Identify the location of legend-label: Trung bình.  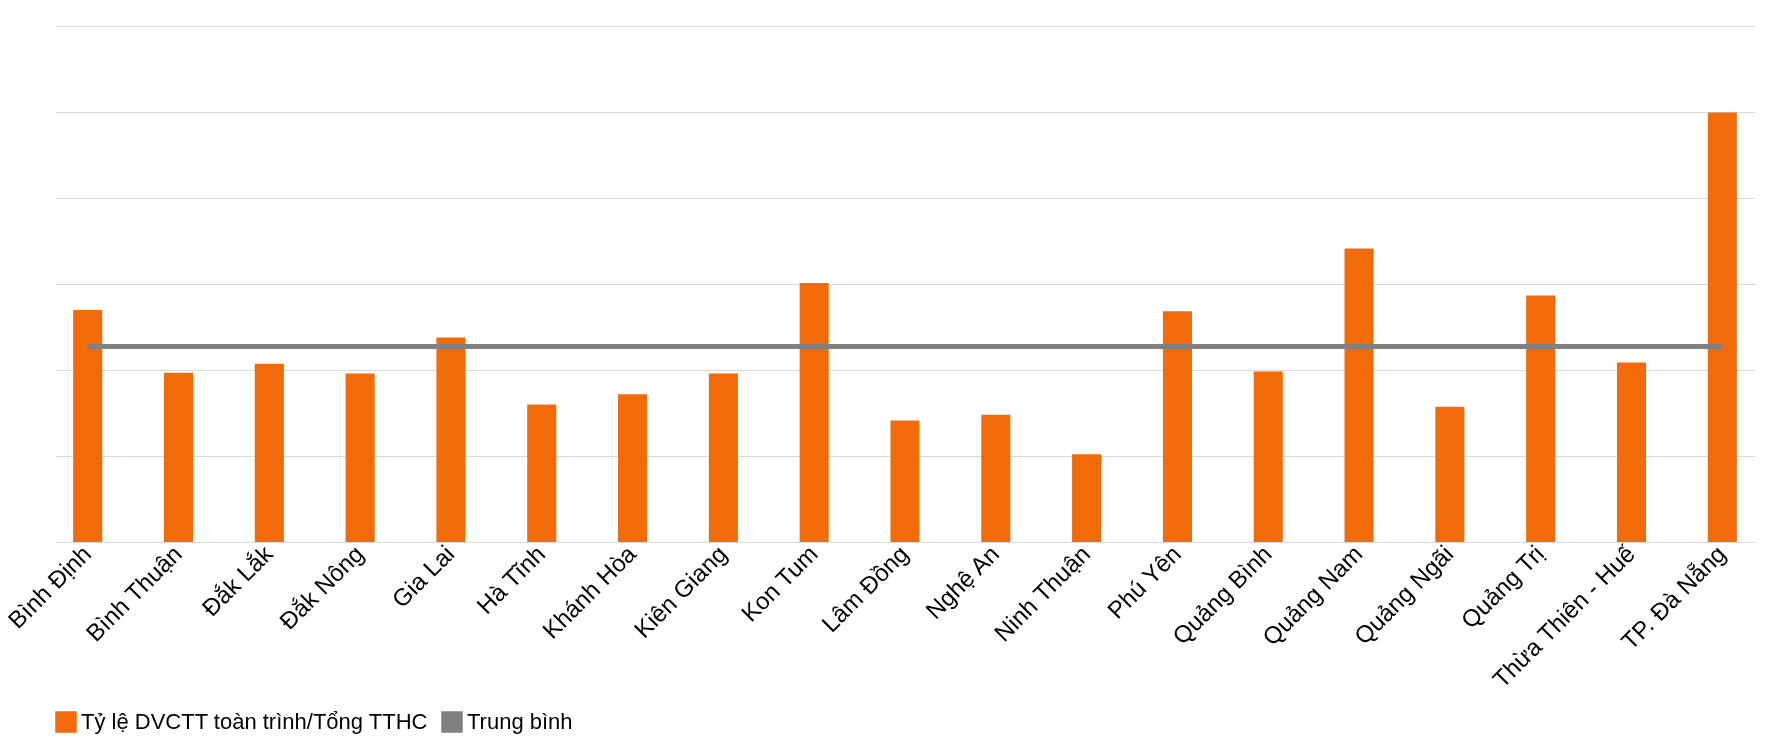
(520, 721).